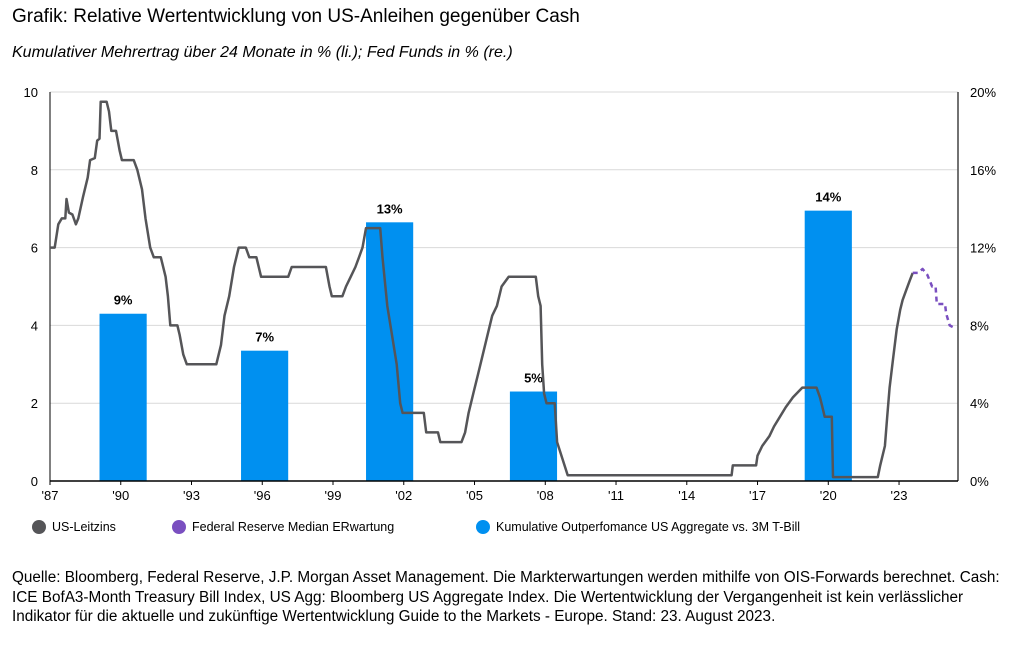 The image size is (1024, 652). Describe the element at coordinates (50, 495) in the screenshot. I see `x-tick-label: '87` at that location.